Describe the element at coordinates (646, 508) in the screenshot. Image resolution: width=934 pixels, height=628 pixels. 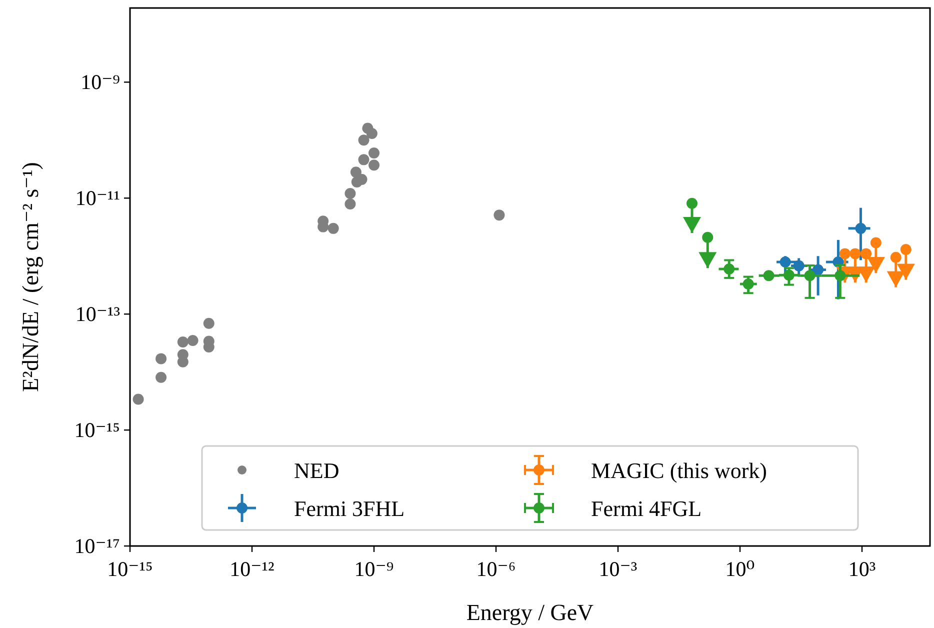
I see `legend-label: Fermi 4FGL` at that location.